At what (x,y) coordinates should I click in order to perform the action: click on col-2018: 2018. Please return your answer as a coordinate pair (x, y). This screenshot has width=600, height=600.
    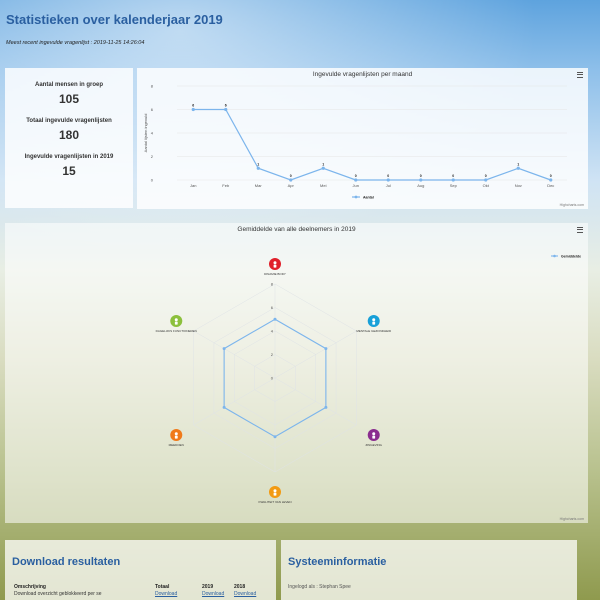
    Looking at the image, I should click on (240, 587).